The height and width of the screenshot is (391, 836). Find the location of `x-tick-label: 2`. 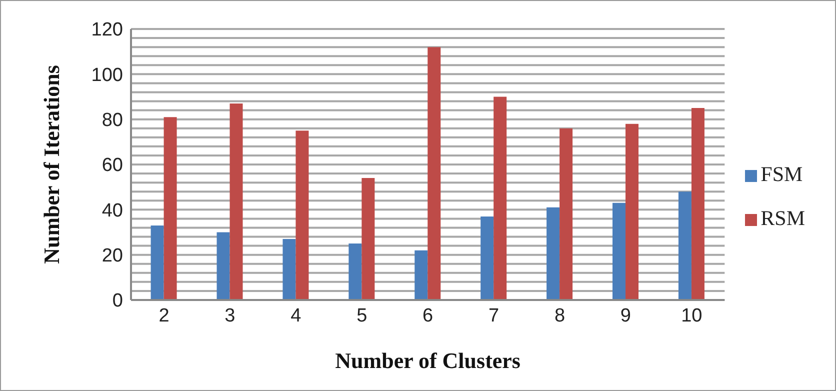

x-tick-label: 2 is located at coordinates (164, 315).